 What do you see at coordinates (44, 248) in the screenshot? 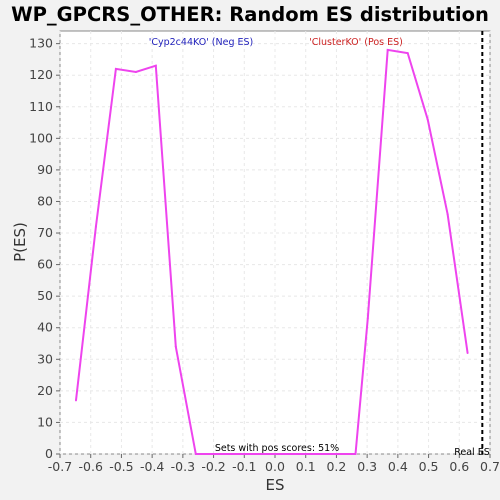
I see `y-axis-ticks: 0 10 20 30 40 50 60 70 80 90 100 110 120 130` at bounding box center [44, 248].